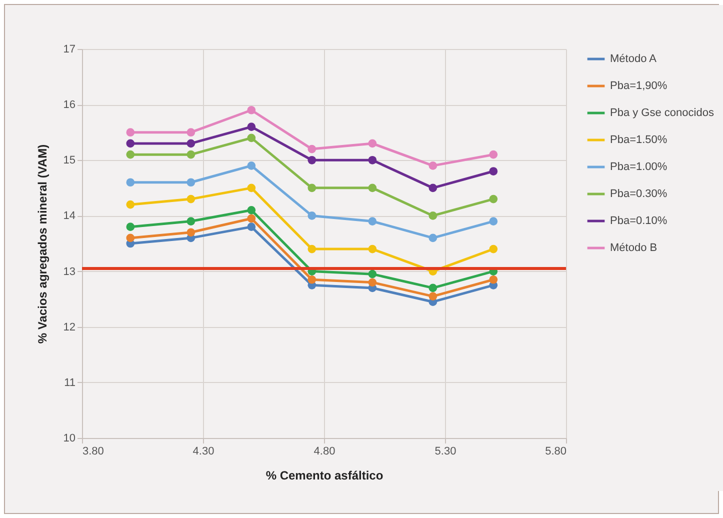 This screenshot has height=518, width=723. Describe the element at coordinates (69, 438) in the screenshot. I see `y-tick-label: 10` at that location.